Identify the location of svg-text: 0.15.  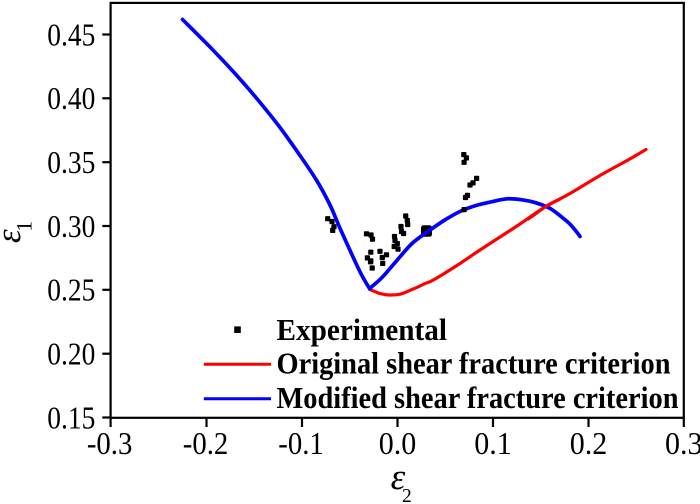
(71, 417).